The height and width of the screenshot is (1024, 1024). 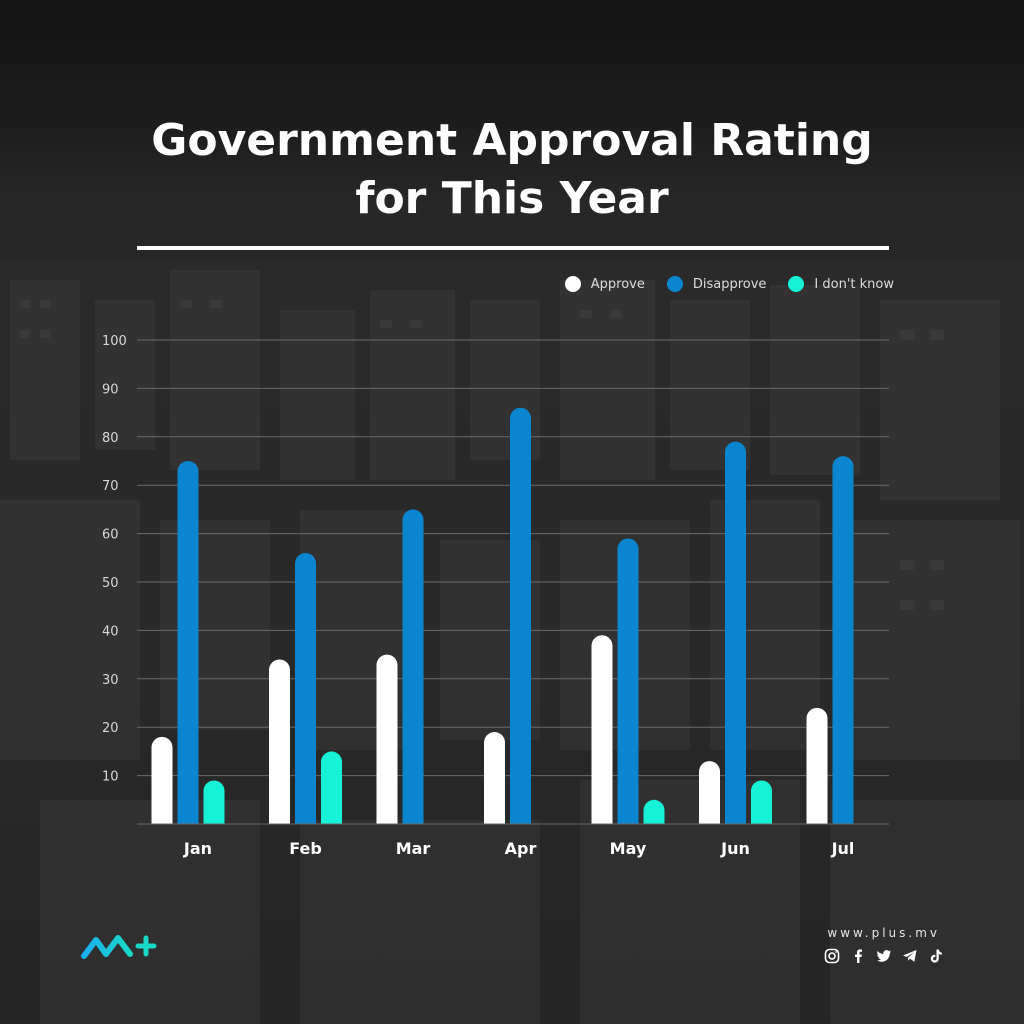 What do you see at coordinates (110, 777) in the screenshot?
I see `y-tick-label: 10` at bounding box center [110, 777].